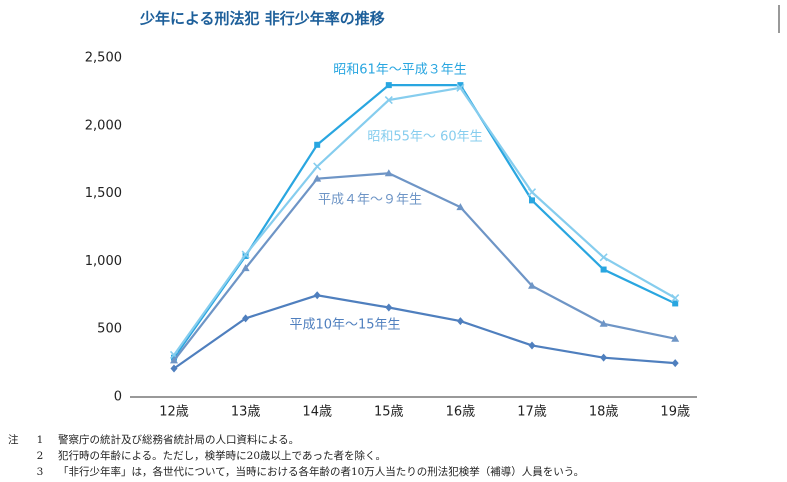 This screenshot has height=482, width=787. Describe the element at coordinates (344, 325) in the screenshot. I see `series-label: 平成10年〜15年生` at that location.